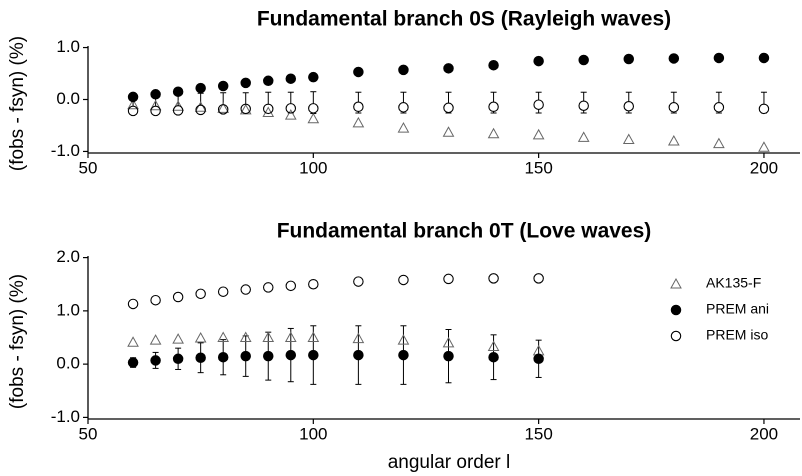  I want to click on x-tick-label: 100, so click(313, 167).